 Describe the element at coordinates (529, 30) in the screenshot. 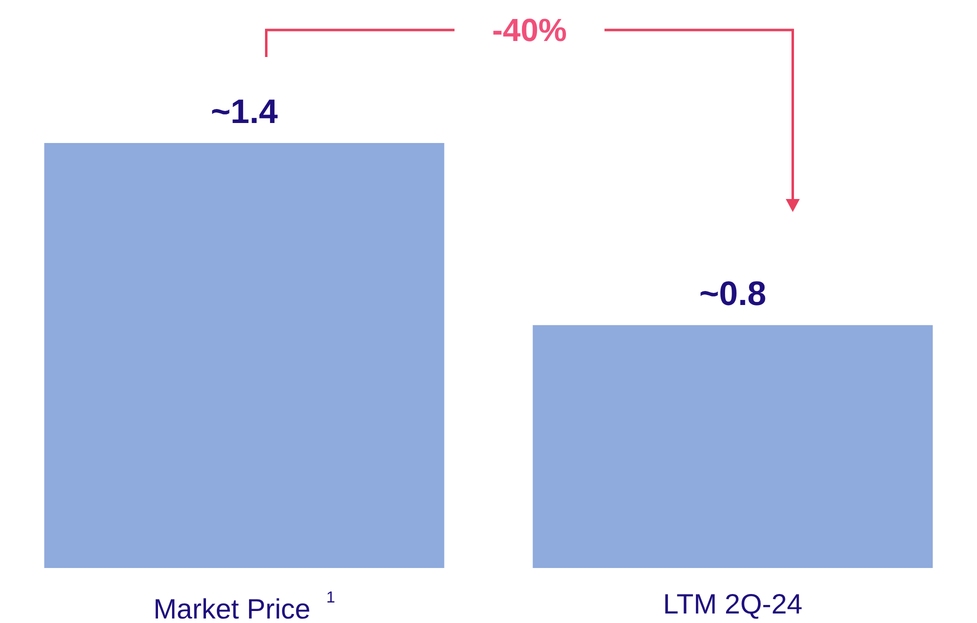

I see `text: -40%` at that location.